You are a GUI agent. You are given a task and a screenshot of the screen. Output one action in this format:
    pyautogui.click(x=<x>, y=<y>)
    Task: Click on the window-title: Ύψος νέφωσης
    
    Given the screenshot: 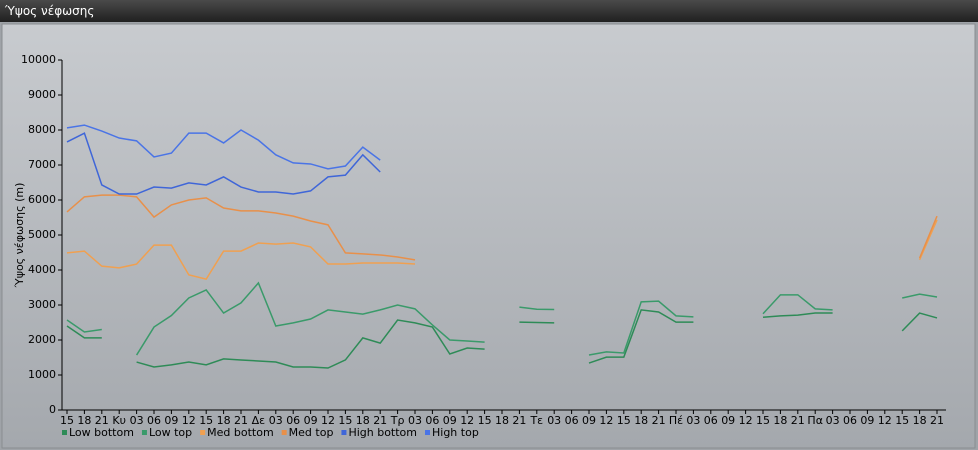 What is the action you would take?
    pyautogui.click(x=489, y=11)
    